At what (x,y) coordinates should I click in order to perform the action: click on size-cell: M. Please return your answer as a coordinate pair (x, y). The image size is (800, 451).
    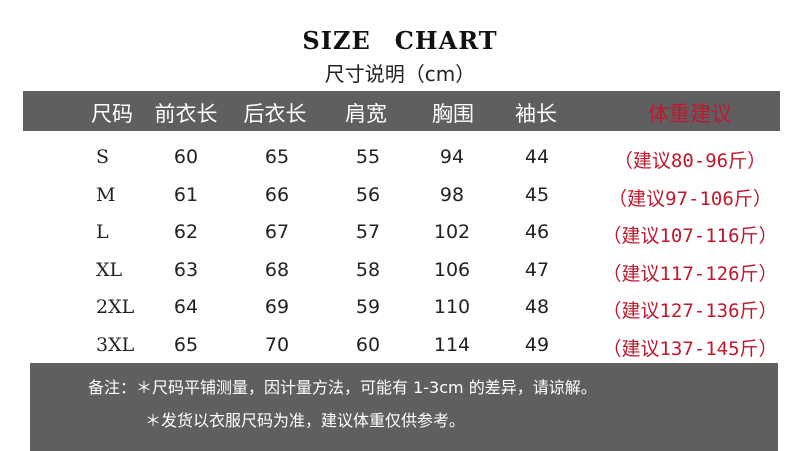
    Looking at the image, I should click on (106, 194).